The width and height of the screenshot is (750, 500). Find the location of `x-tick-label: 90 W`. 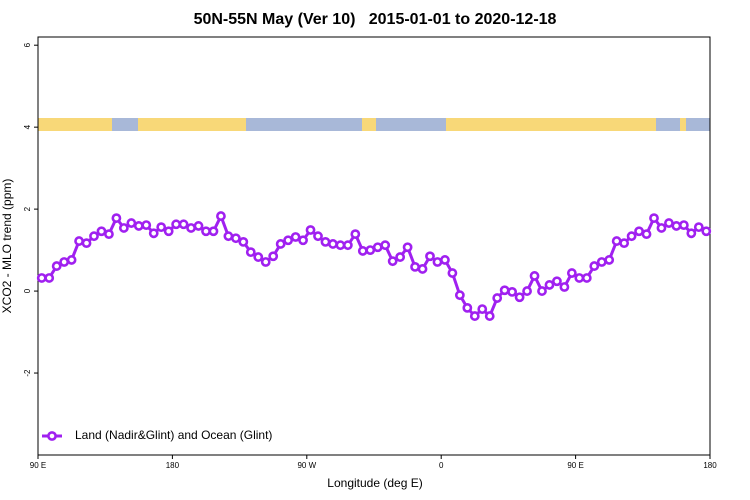

x-tick-label: 90 W is located at coordinates (306, 465).